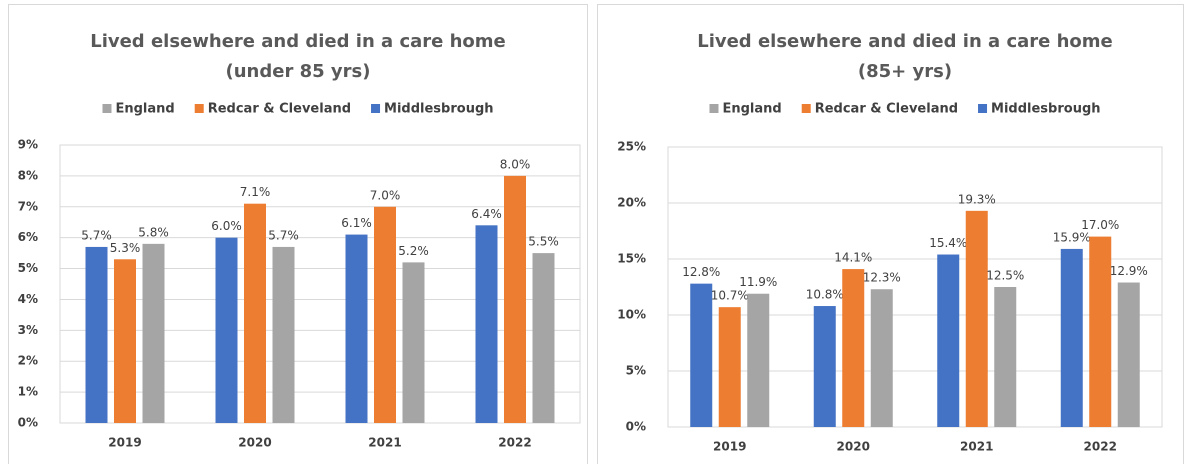 This screenshot has height=464, width=1188. Describe the element at coordinates (28, 392) in the screenshot. I see `y-tick-label: 1%` at that location.